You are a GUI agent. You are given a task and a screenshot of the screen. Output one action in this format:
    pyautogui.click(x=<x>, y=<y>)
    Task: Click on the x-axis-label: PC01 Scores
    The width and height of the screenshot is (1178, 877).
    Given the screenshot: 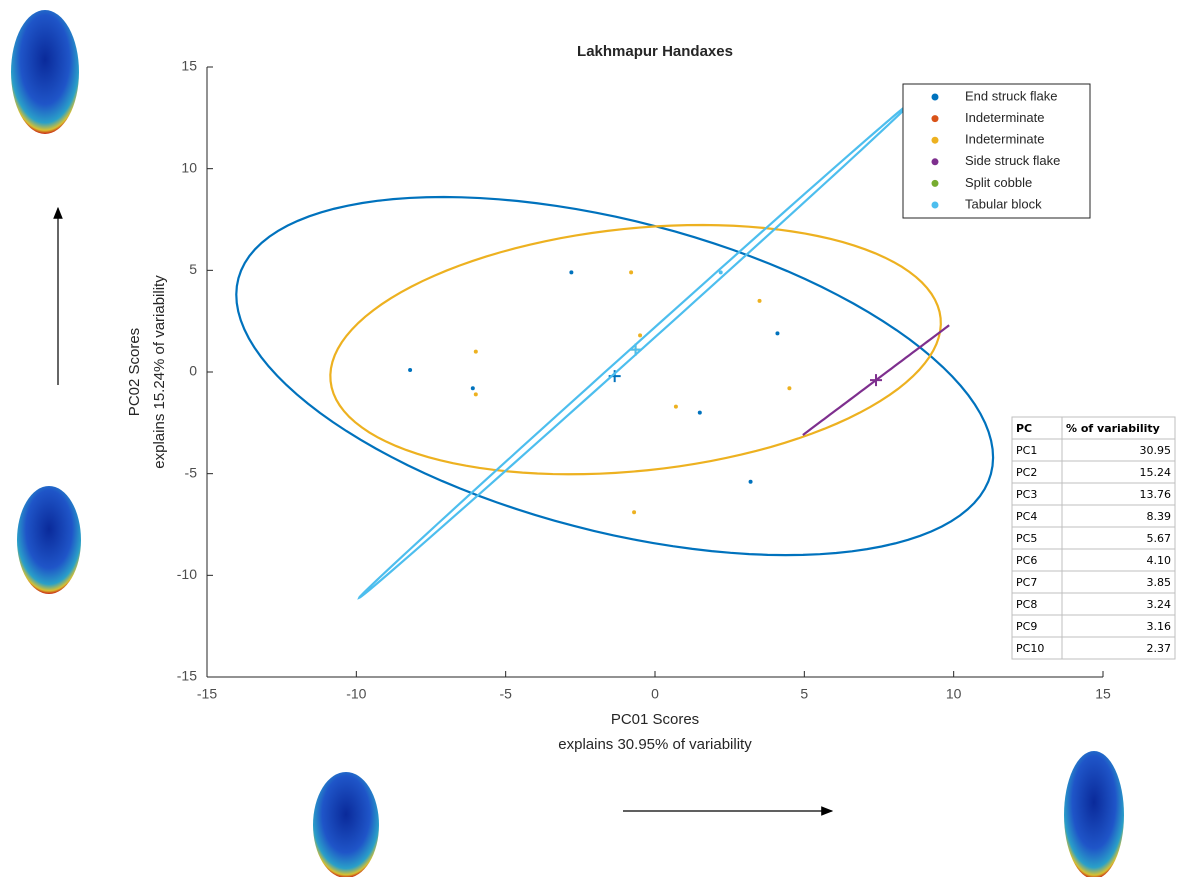 What is the action you would take?
    pyautogui.click(x=655, y=719)
    